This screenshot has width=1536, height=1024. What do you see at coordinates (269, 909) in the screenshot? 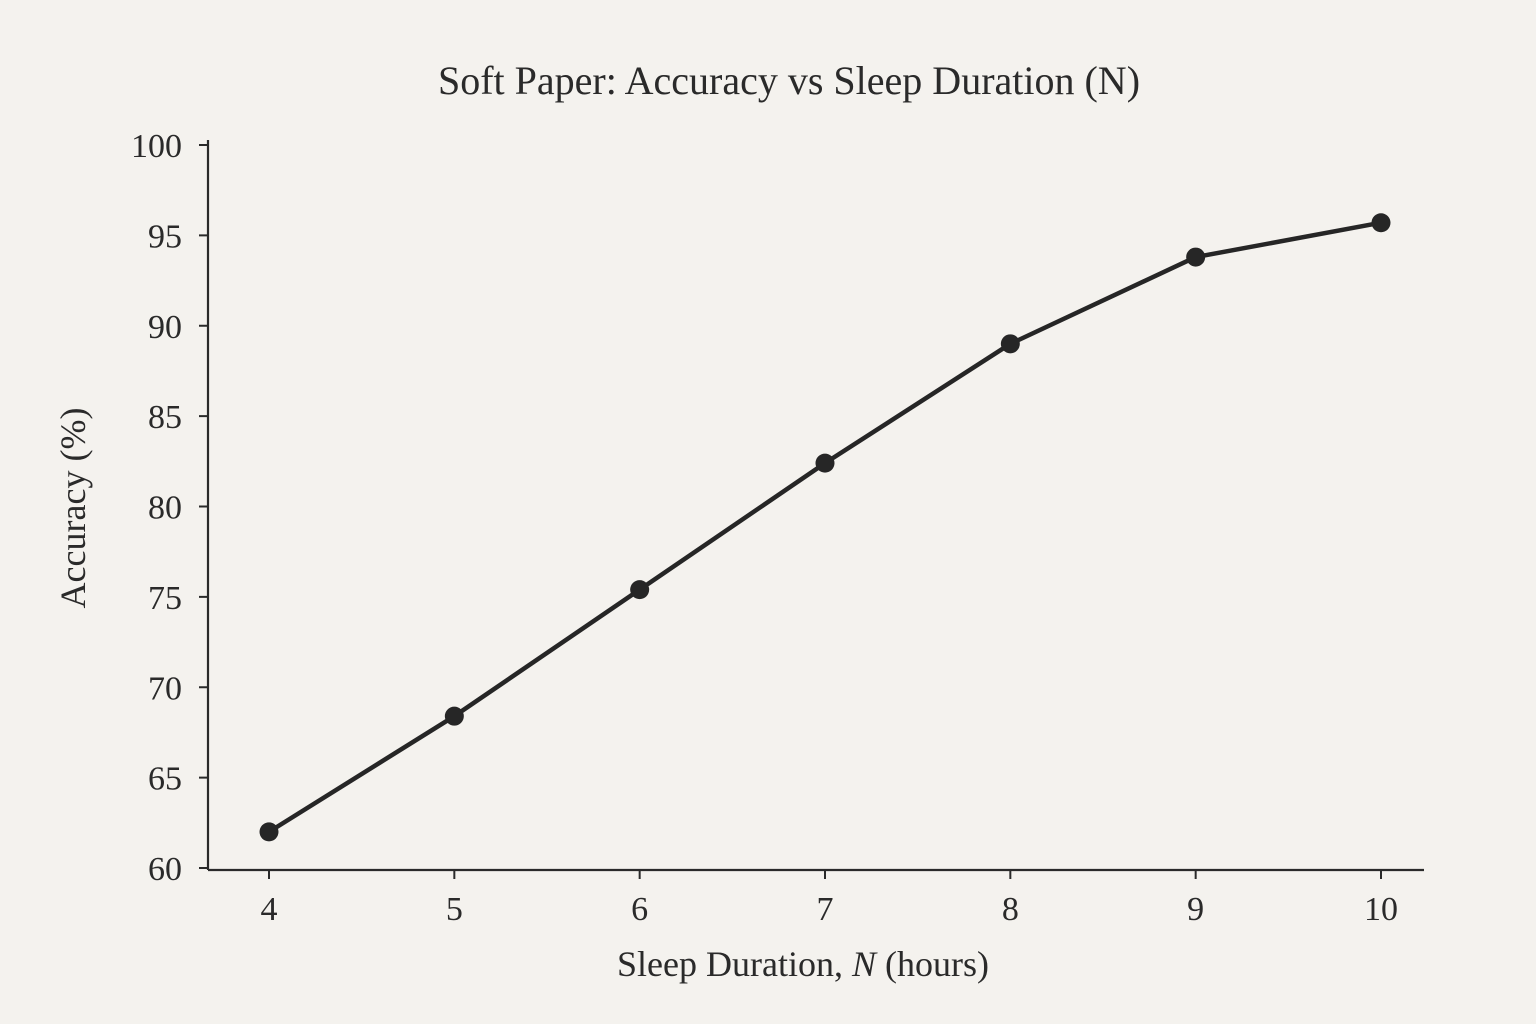
I see `x-tick-label: 4` at bounding box center [269, 909].